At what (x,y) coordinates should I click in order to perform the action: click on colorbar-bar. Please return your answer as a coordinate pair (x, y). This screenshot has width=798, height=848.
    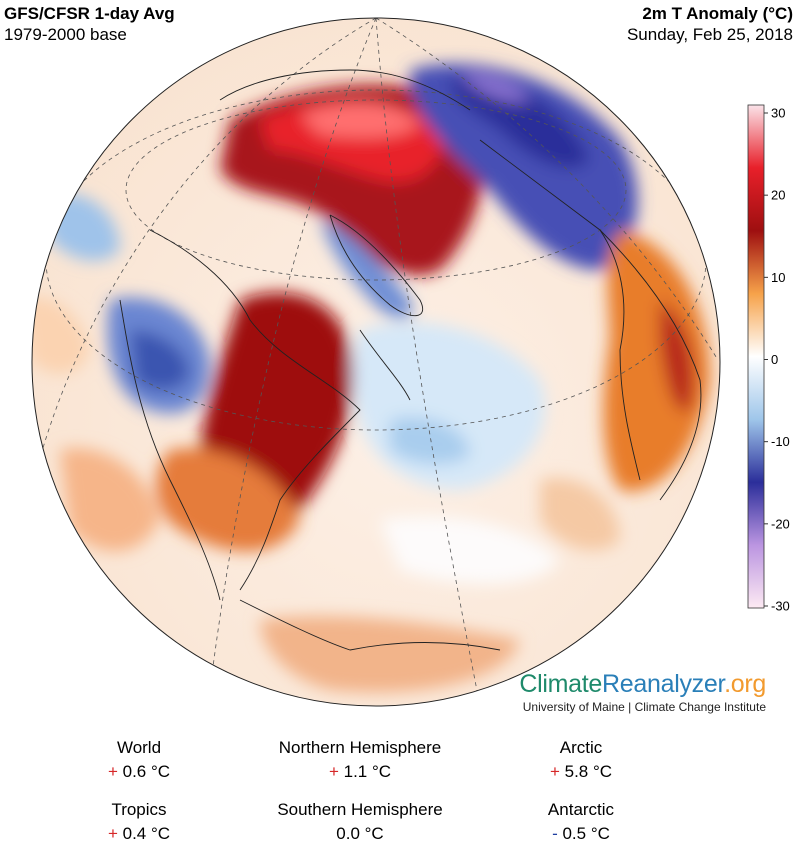
    Looking at the image, I should click on (756, 356).